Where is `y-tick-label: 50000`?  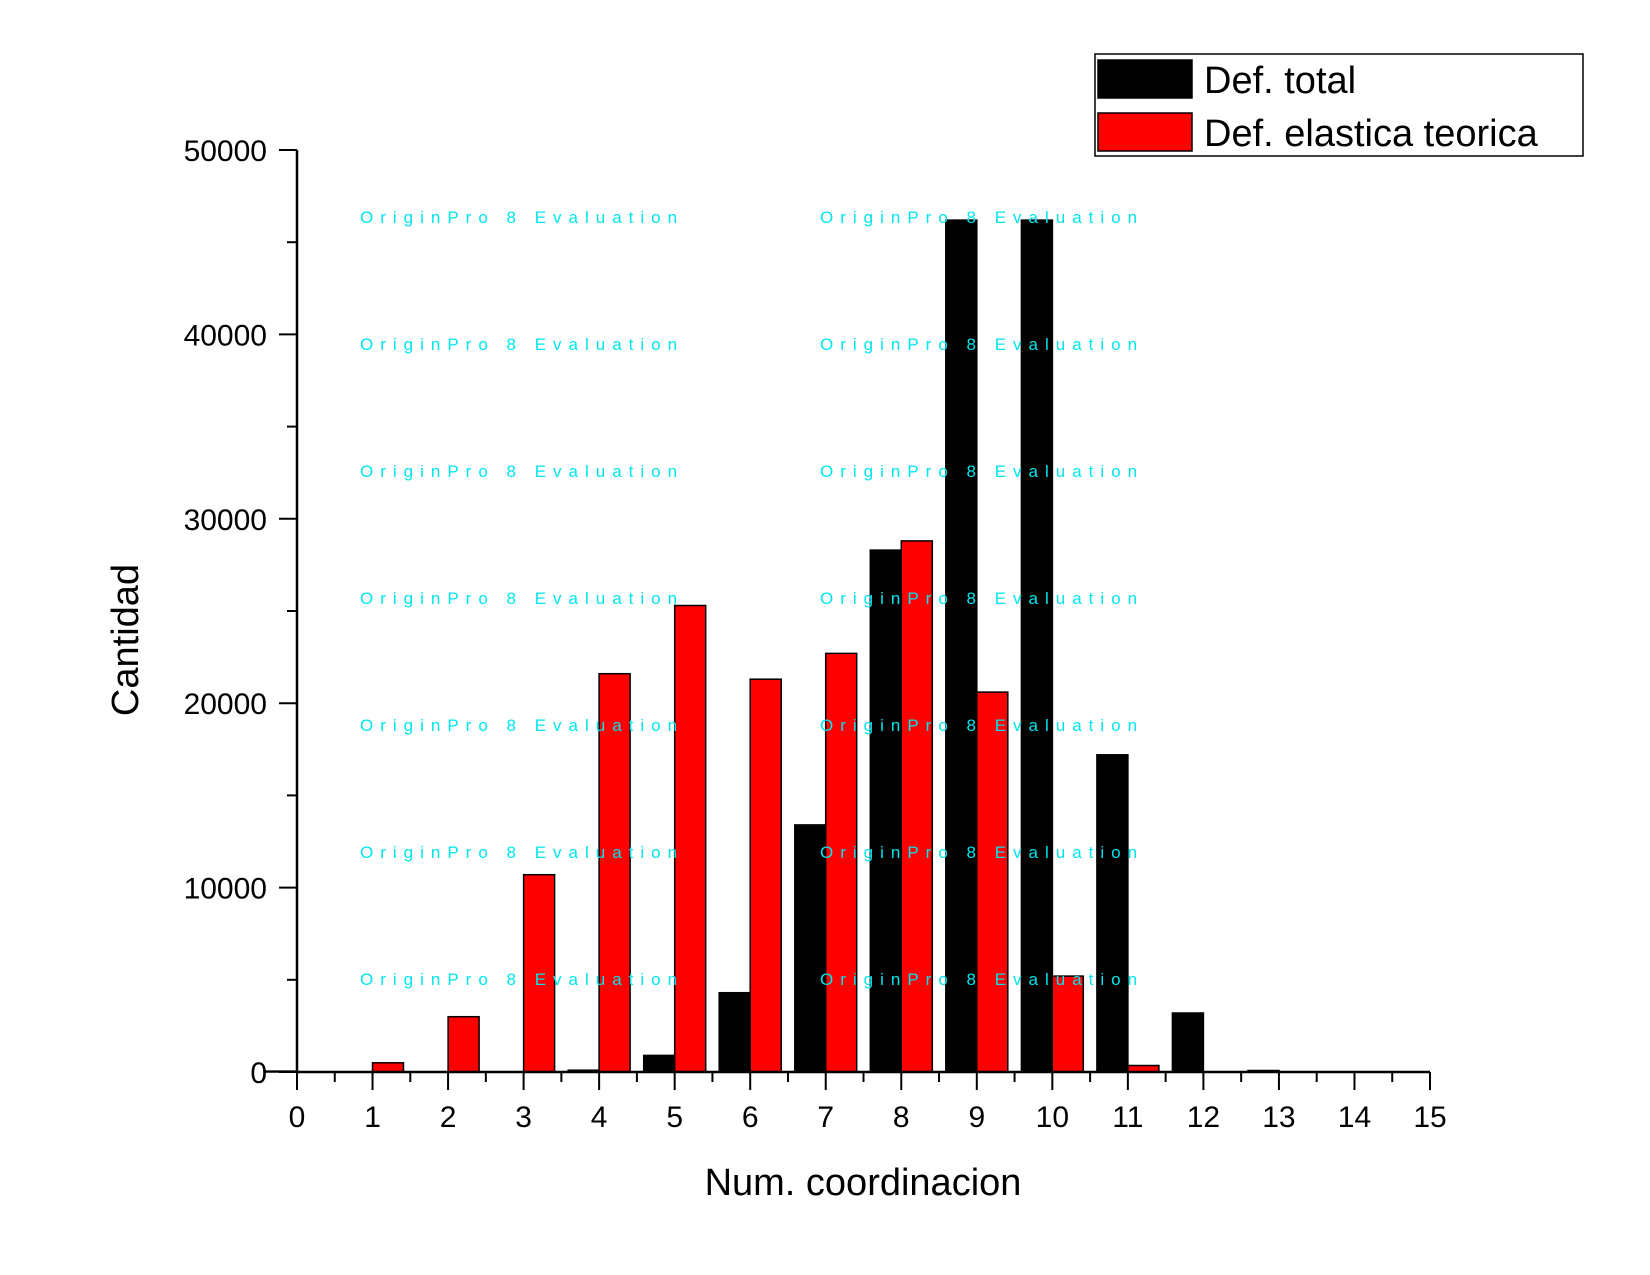 y-tick-label: 50000 is located at coordinates (225, 151).